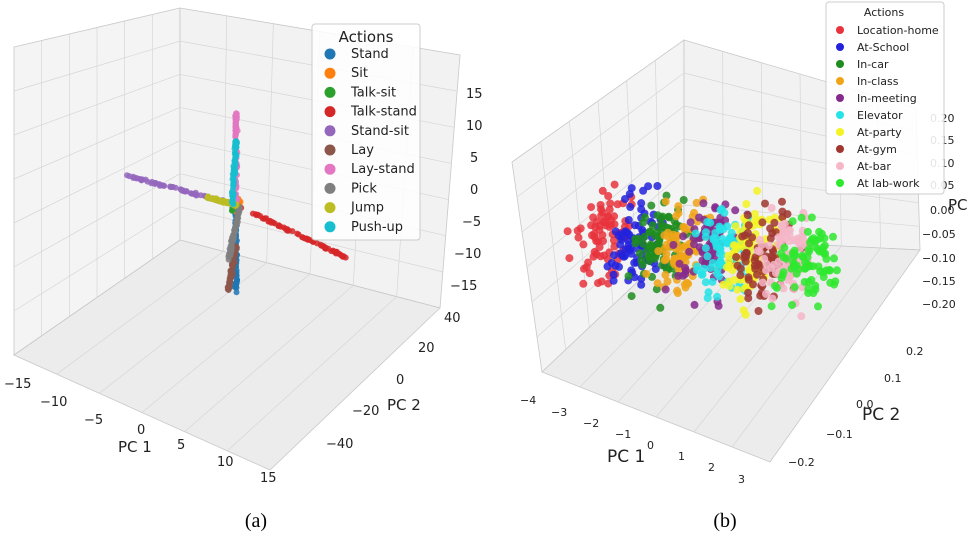  What do you see at coordinates (591, 423) in the screenshot?
I see `b-xtick-2: −2` at bounding box center [591, 423].